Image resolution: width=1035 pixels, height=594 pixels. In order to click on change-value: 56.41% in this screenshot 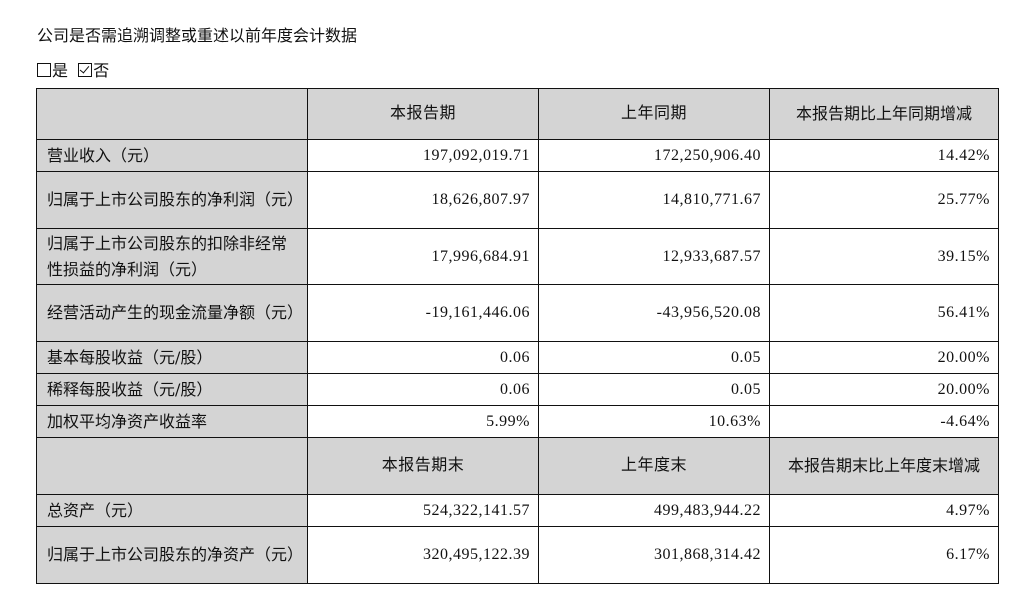, I will do `click(884, 313)`.